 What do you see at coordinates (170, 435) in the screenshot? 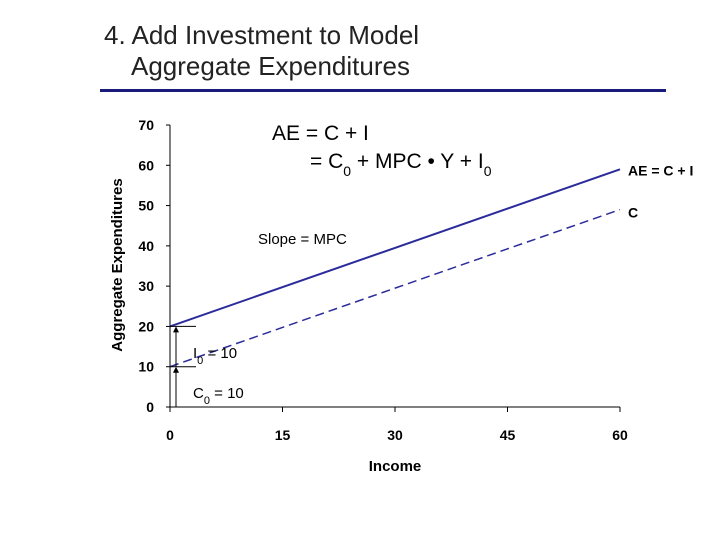
I see `x-tick-label: 0` at bounding box center [170, 435].